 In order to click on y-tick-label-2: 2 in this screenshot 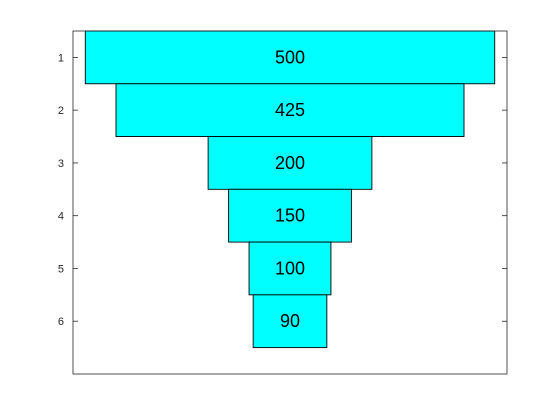, I will do `click(61, 111)`.